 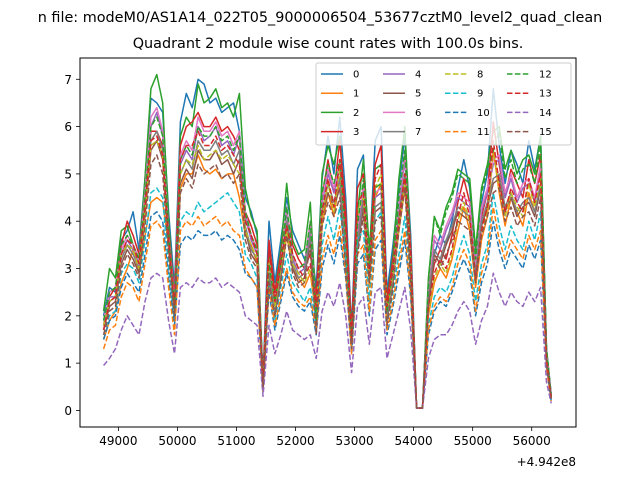 What do you see at coordinates (414, 441) in the screenshot?
I see `x-tick-label: 54000` at bounding box center [414, 441].